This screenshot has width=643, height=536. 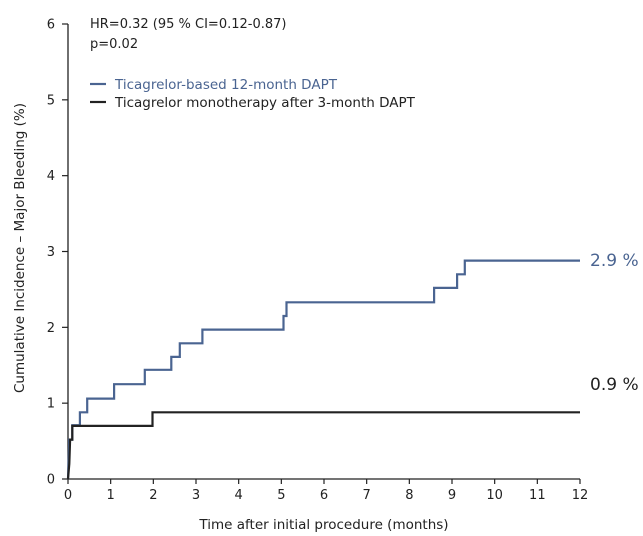 I want to click on x-tick-label: 4, so click(x=239, y=495).